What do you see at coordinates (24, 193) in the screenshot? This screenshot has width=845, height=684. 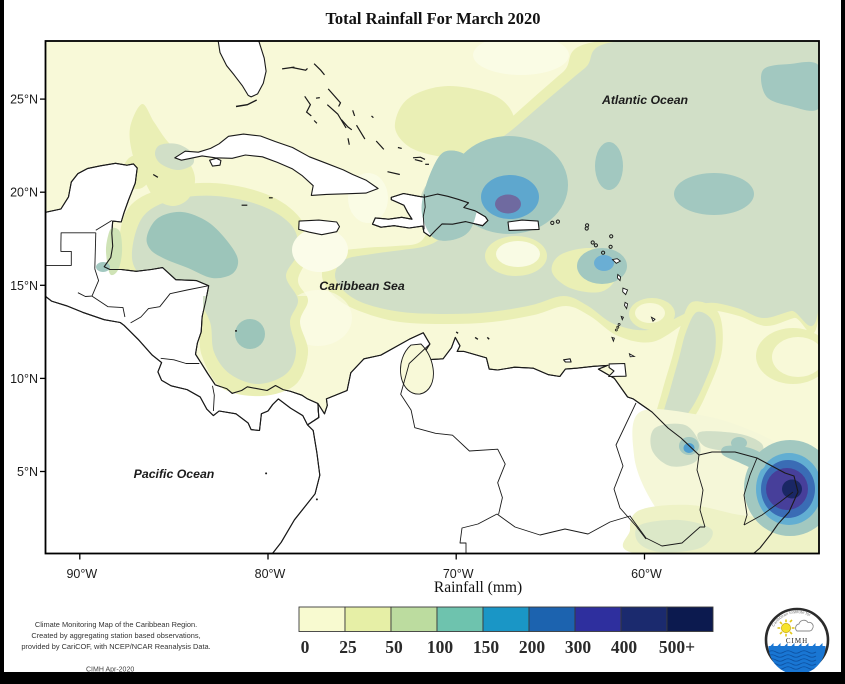 I see `svg-text: 20°N` at bounding box center [24, 193].